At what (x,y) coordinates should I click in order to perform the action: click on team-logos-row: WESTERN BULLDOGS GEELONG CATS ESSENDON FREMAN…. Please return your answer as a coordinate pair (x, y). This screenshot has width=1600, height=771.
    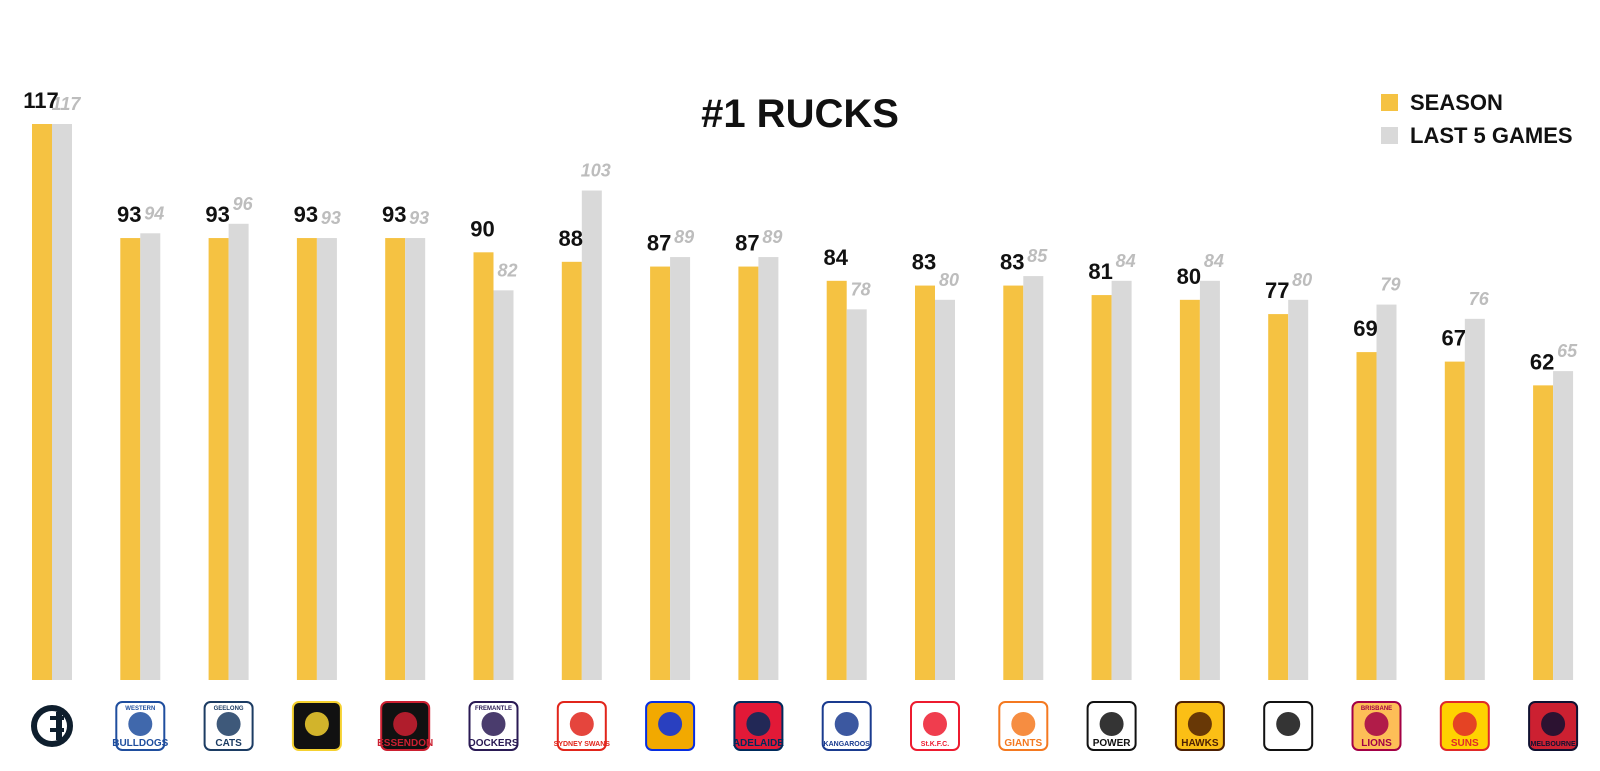
    Looking at the image, I should click on (805, 726).